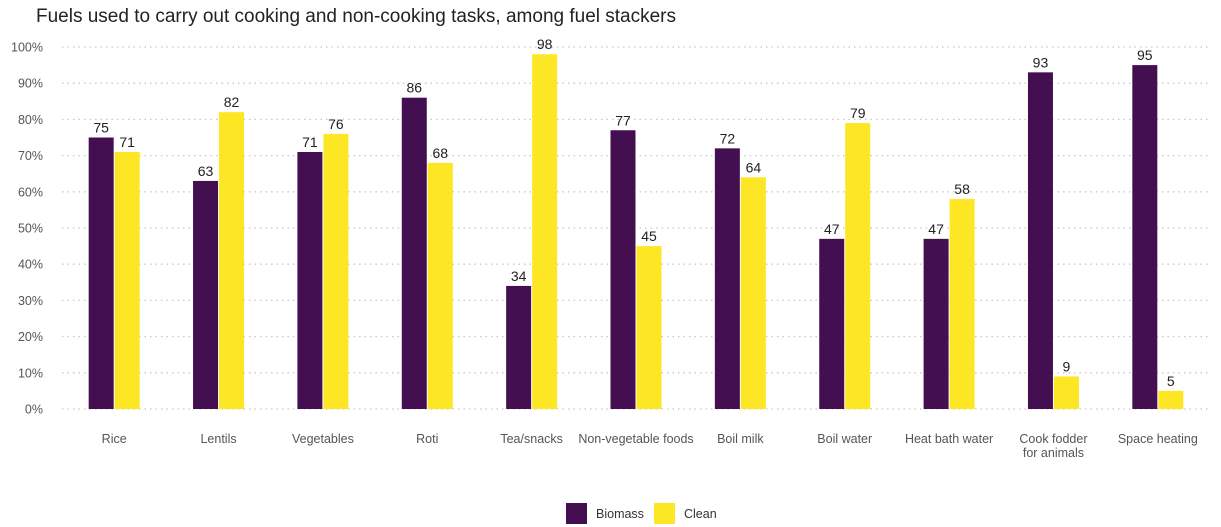  What do you see at coordinates (635, 439) in the screenshot?
I see `x-tick-label: Non-vegetable foods` at bounding box center [635, 439].